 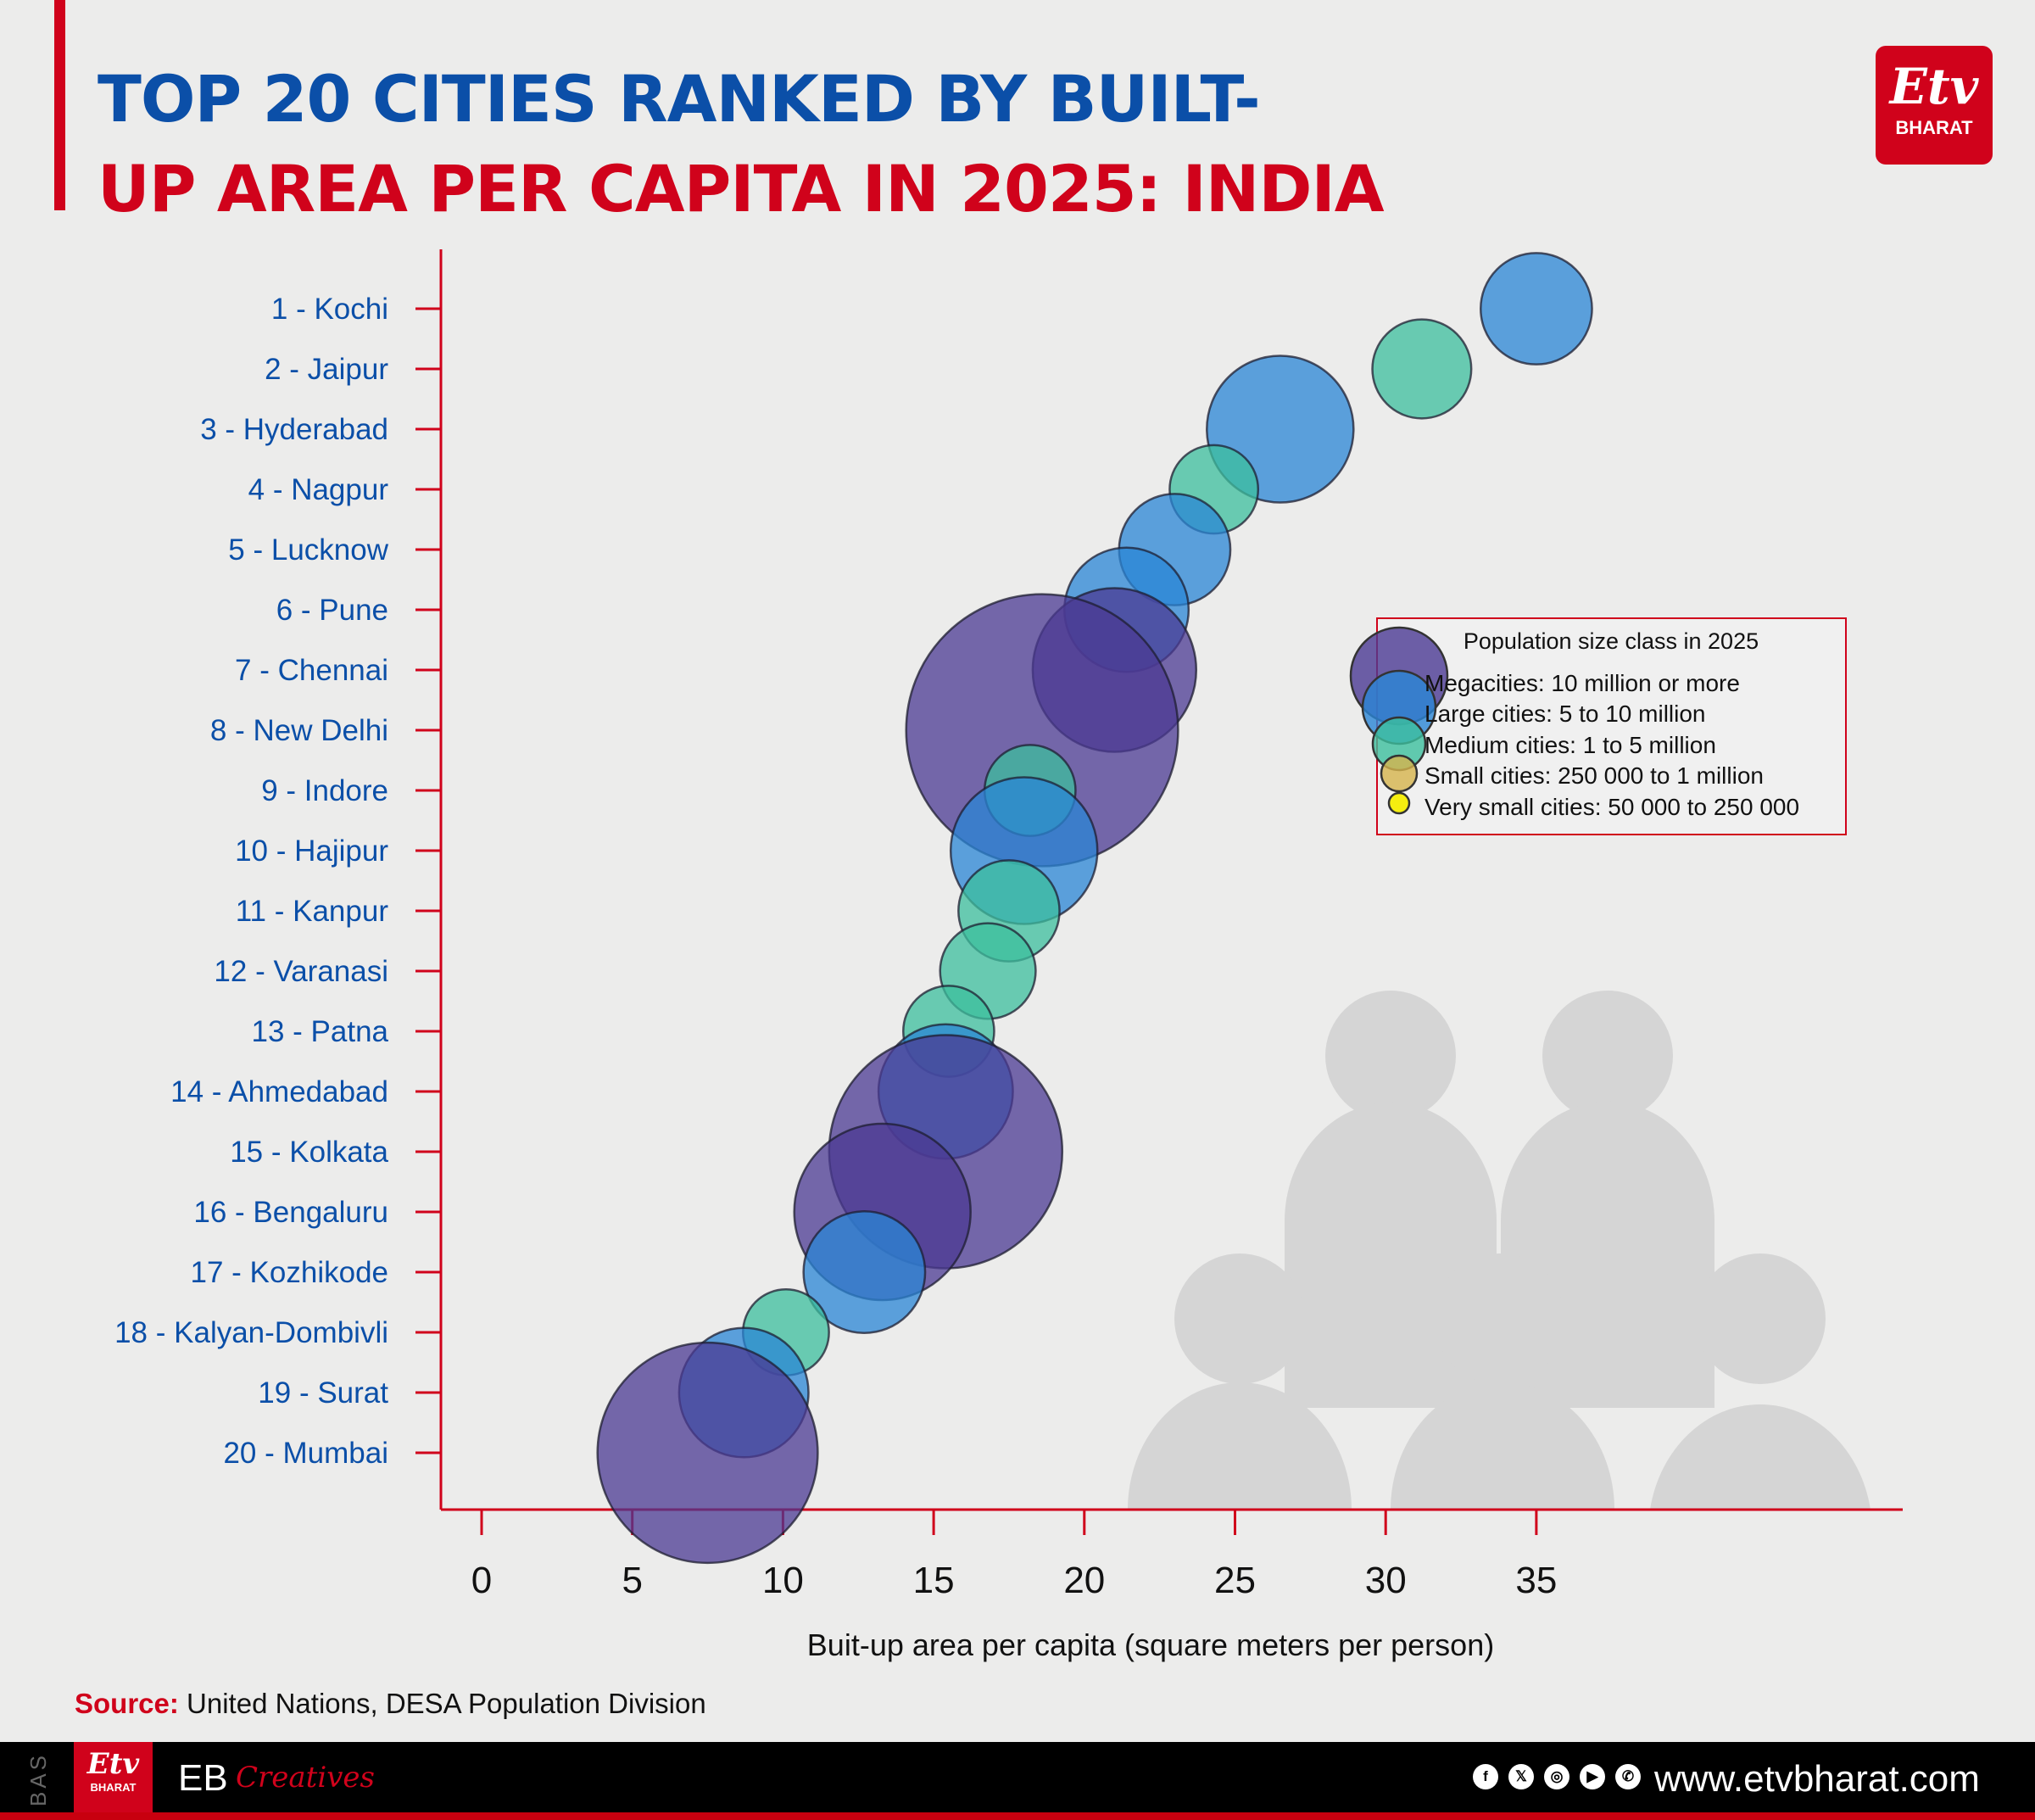 I want to click on legend-label-medium: Medium cities: 1 to 5 million, so click(x=1570, y=745).